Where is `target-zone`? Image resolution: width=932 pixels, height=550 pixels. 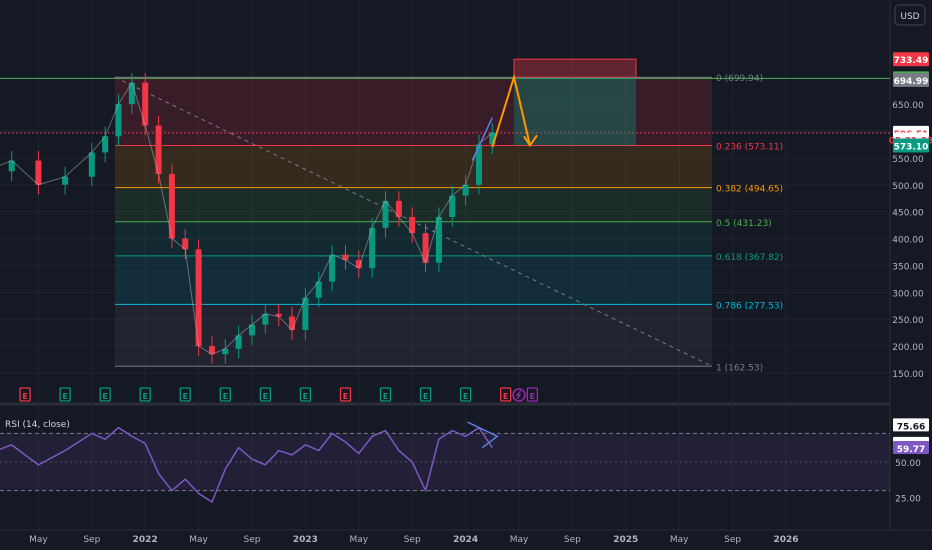
target-zone is located at coordinates (575, 111).